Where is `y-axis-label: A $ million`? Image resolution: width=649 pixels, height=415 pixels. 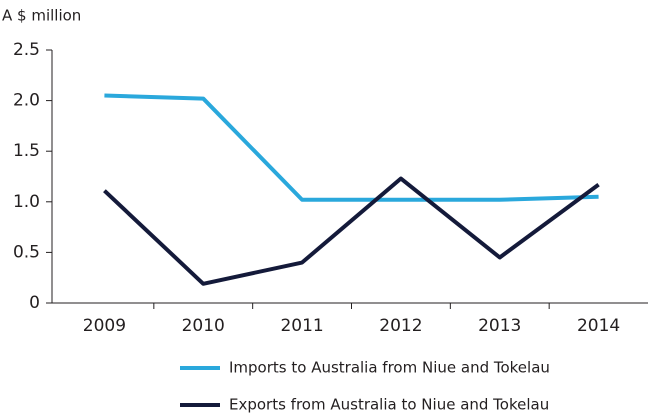 y-axis-label: A $ million is located at coordinates (41, 16).